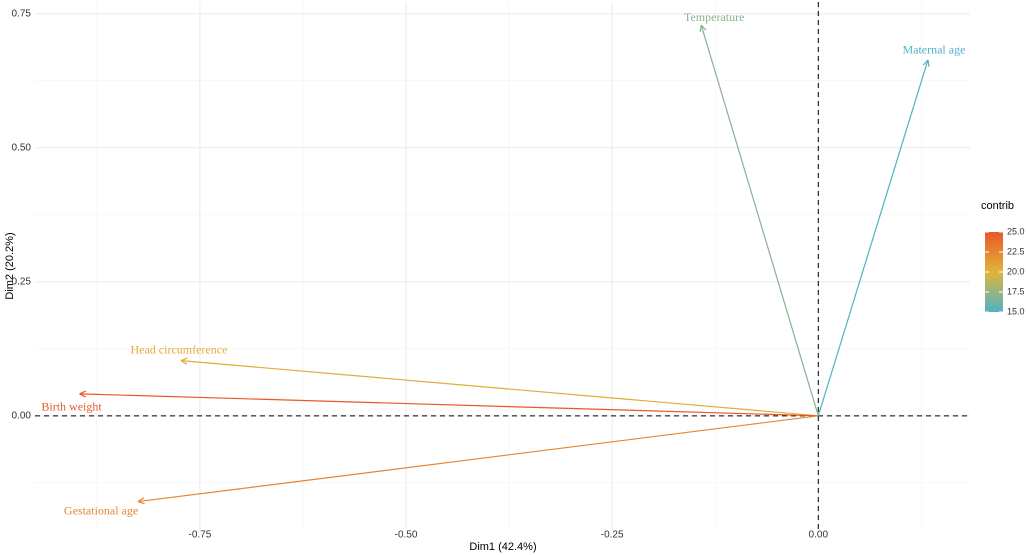 The height and width of the screenshot is (555, 1026). What do you see at coordinates (997, 206) in the screenshot?
I see `legend-title: contrib` at bounding box center [997, 206].